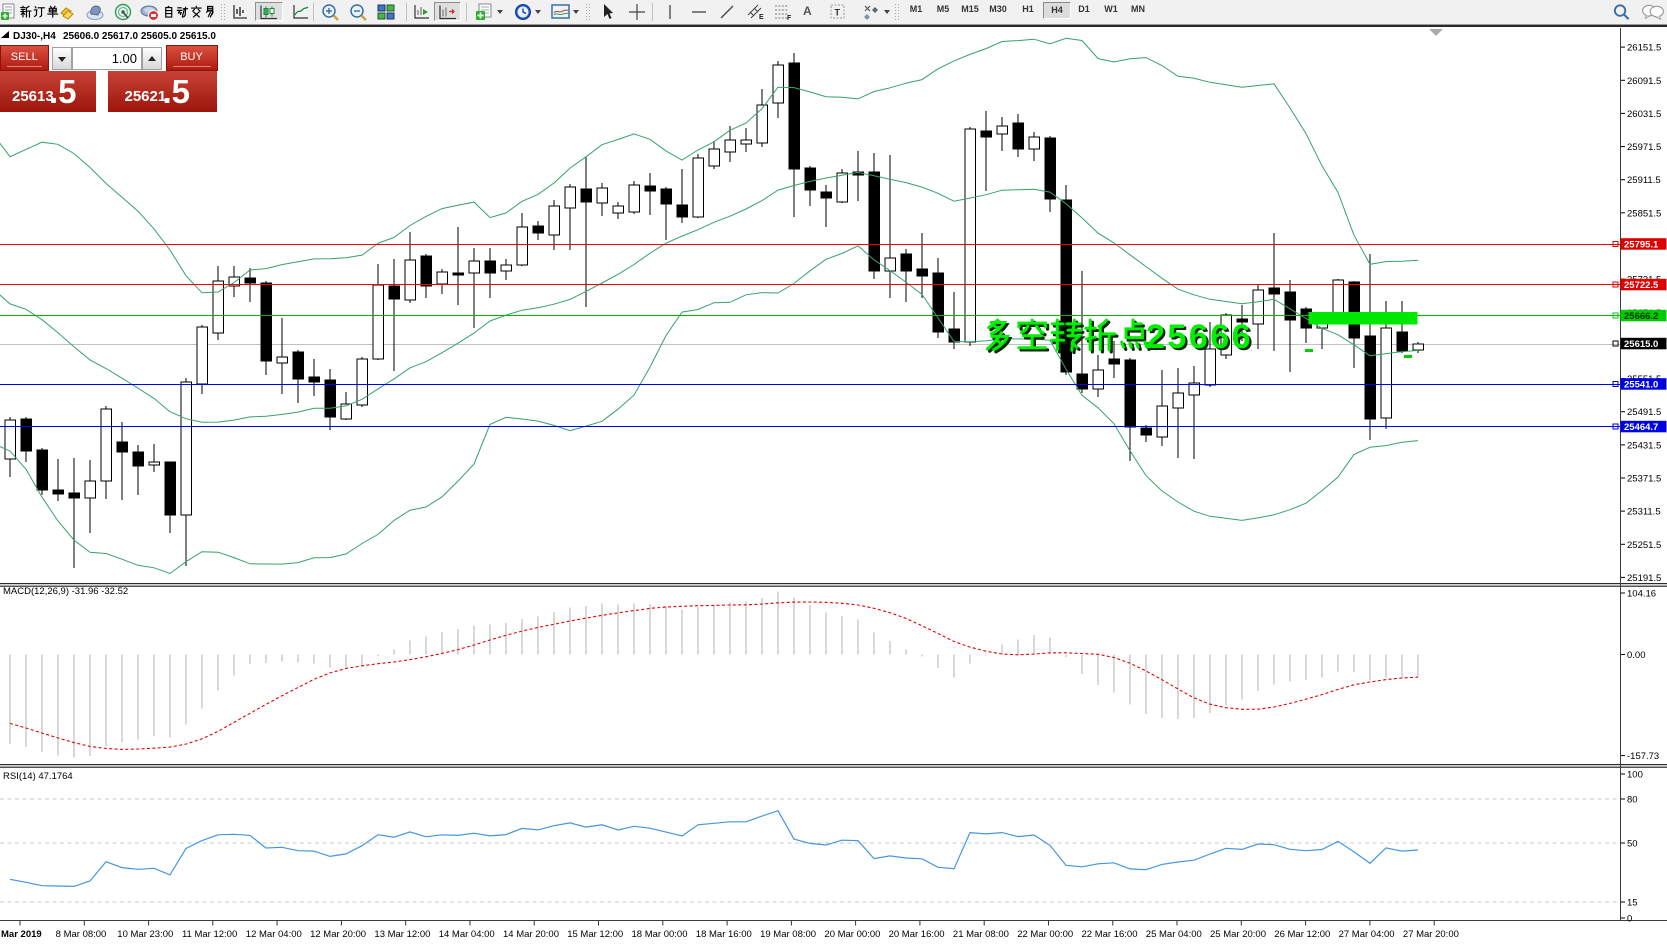 The image size is (1667, 945). I want to click on svg-text: 50, so click(1632, 844).